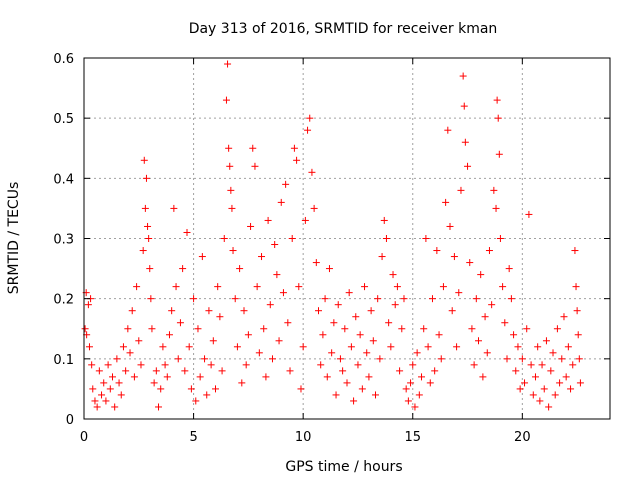  What do you see at coordinates (63, 300) in the screenshot?
I see `y-tick-label: 0.2` at bounding box center [63, 300].